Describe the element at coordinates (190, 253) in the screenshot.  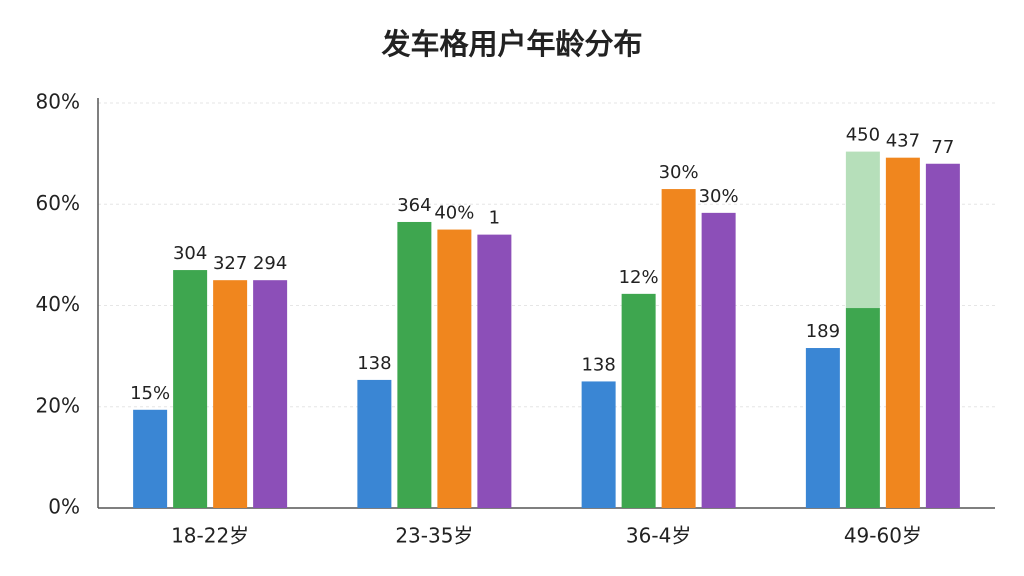
I see `data-label: 304` at that location.